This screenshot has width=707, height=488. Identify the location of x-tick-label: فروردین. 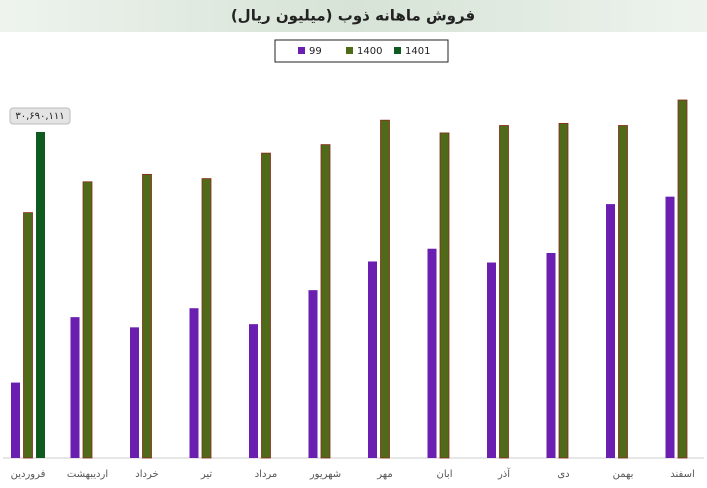
(28, 474).